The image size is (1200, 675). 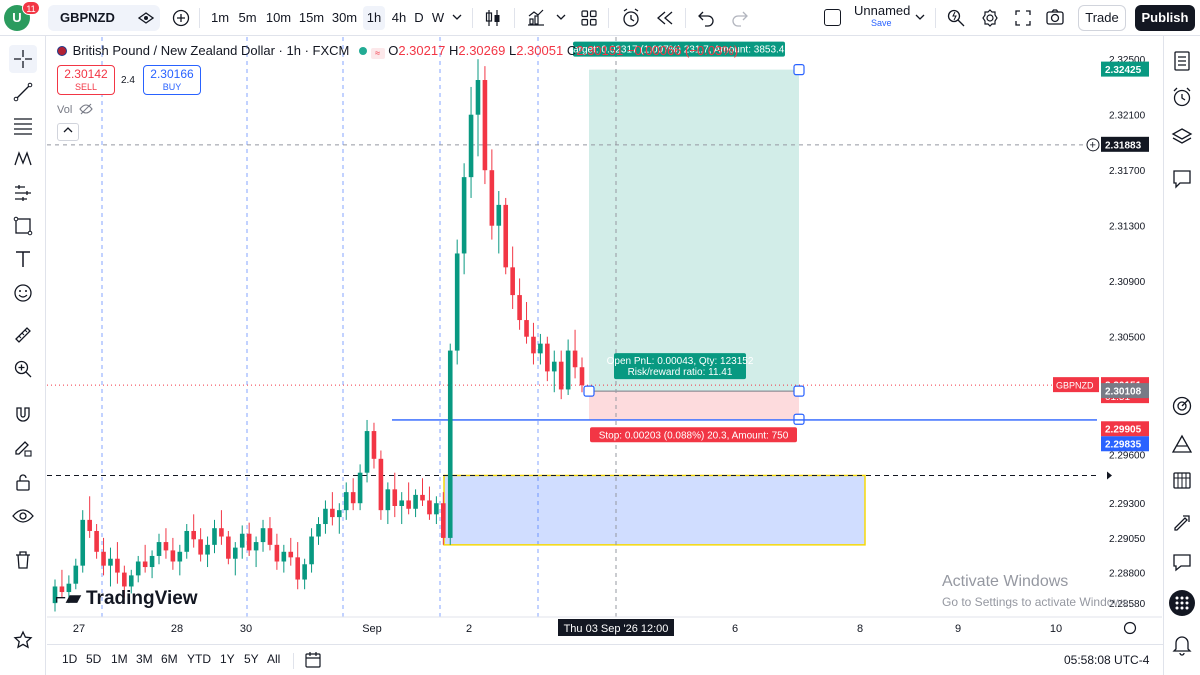 I want to click on symbol-badge, so click(x=1076, y=385).